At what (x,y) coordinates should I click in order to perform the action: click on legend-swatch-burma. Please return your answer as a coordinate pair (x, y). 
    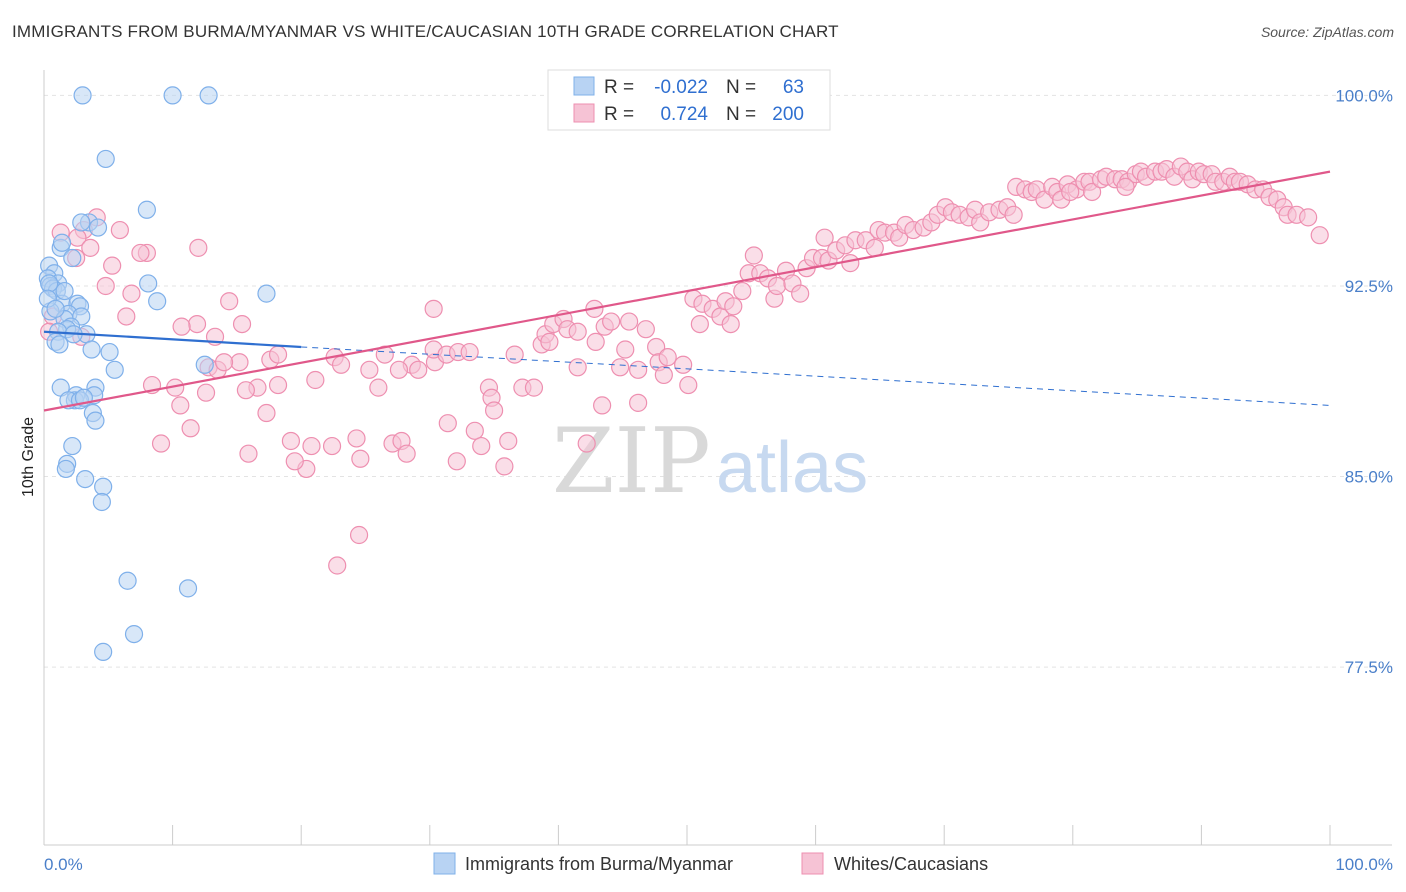
    Looking at the image, I should click on (584, 86).